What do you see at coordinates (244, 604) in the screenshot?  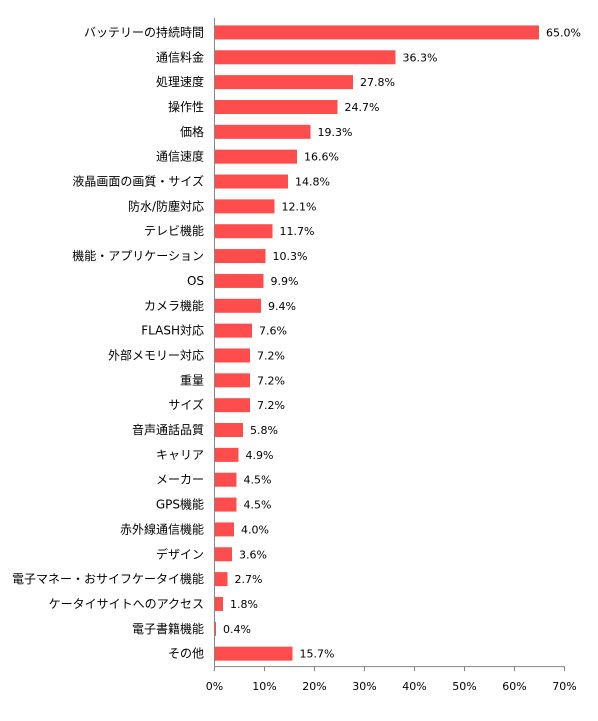 I see `value-label: 1.8%` at bounding box center [244, 604].